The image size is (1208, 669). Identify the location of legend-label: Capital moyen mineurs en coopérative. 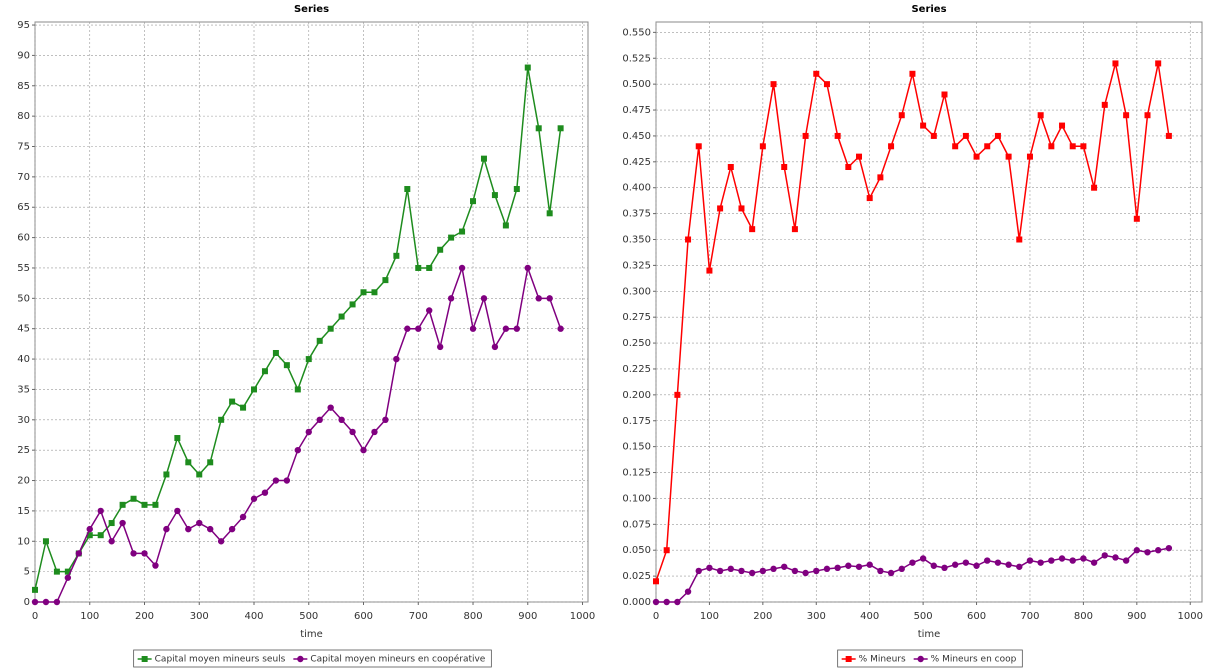
(397, 659).